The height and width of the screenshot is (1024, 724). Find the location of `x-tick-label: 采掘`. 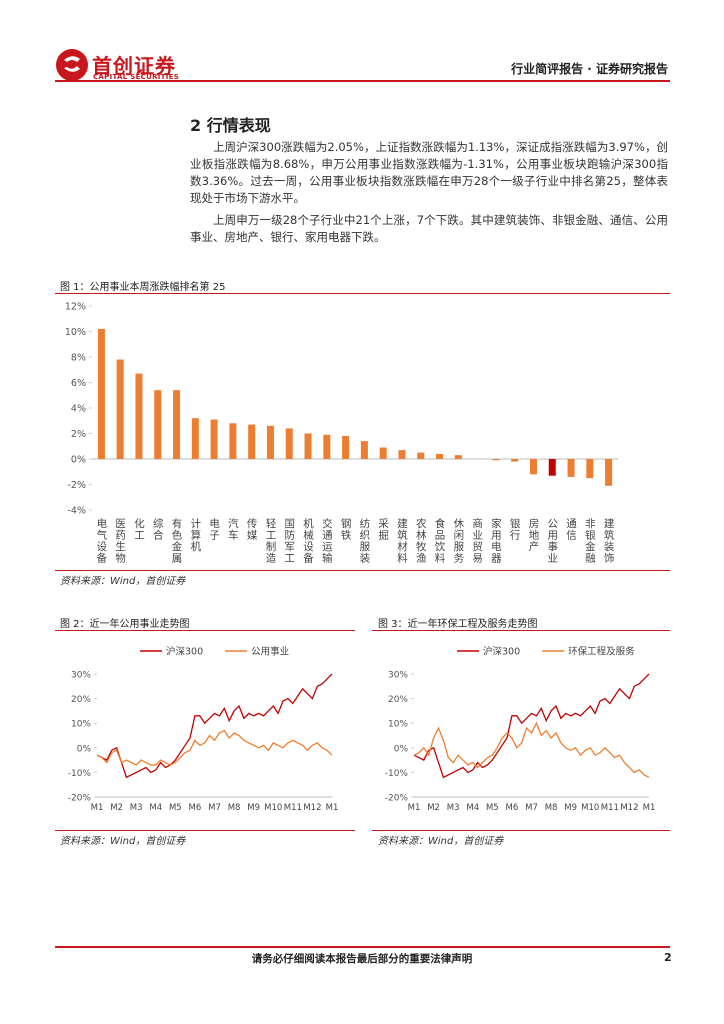

x-tick-label: 采掘 is located at coordinates (383, 529).